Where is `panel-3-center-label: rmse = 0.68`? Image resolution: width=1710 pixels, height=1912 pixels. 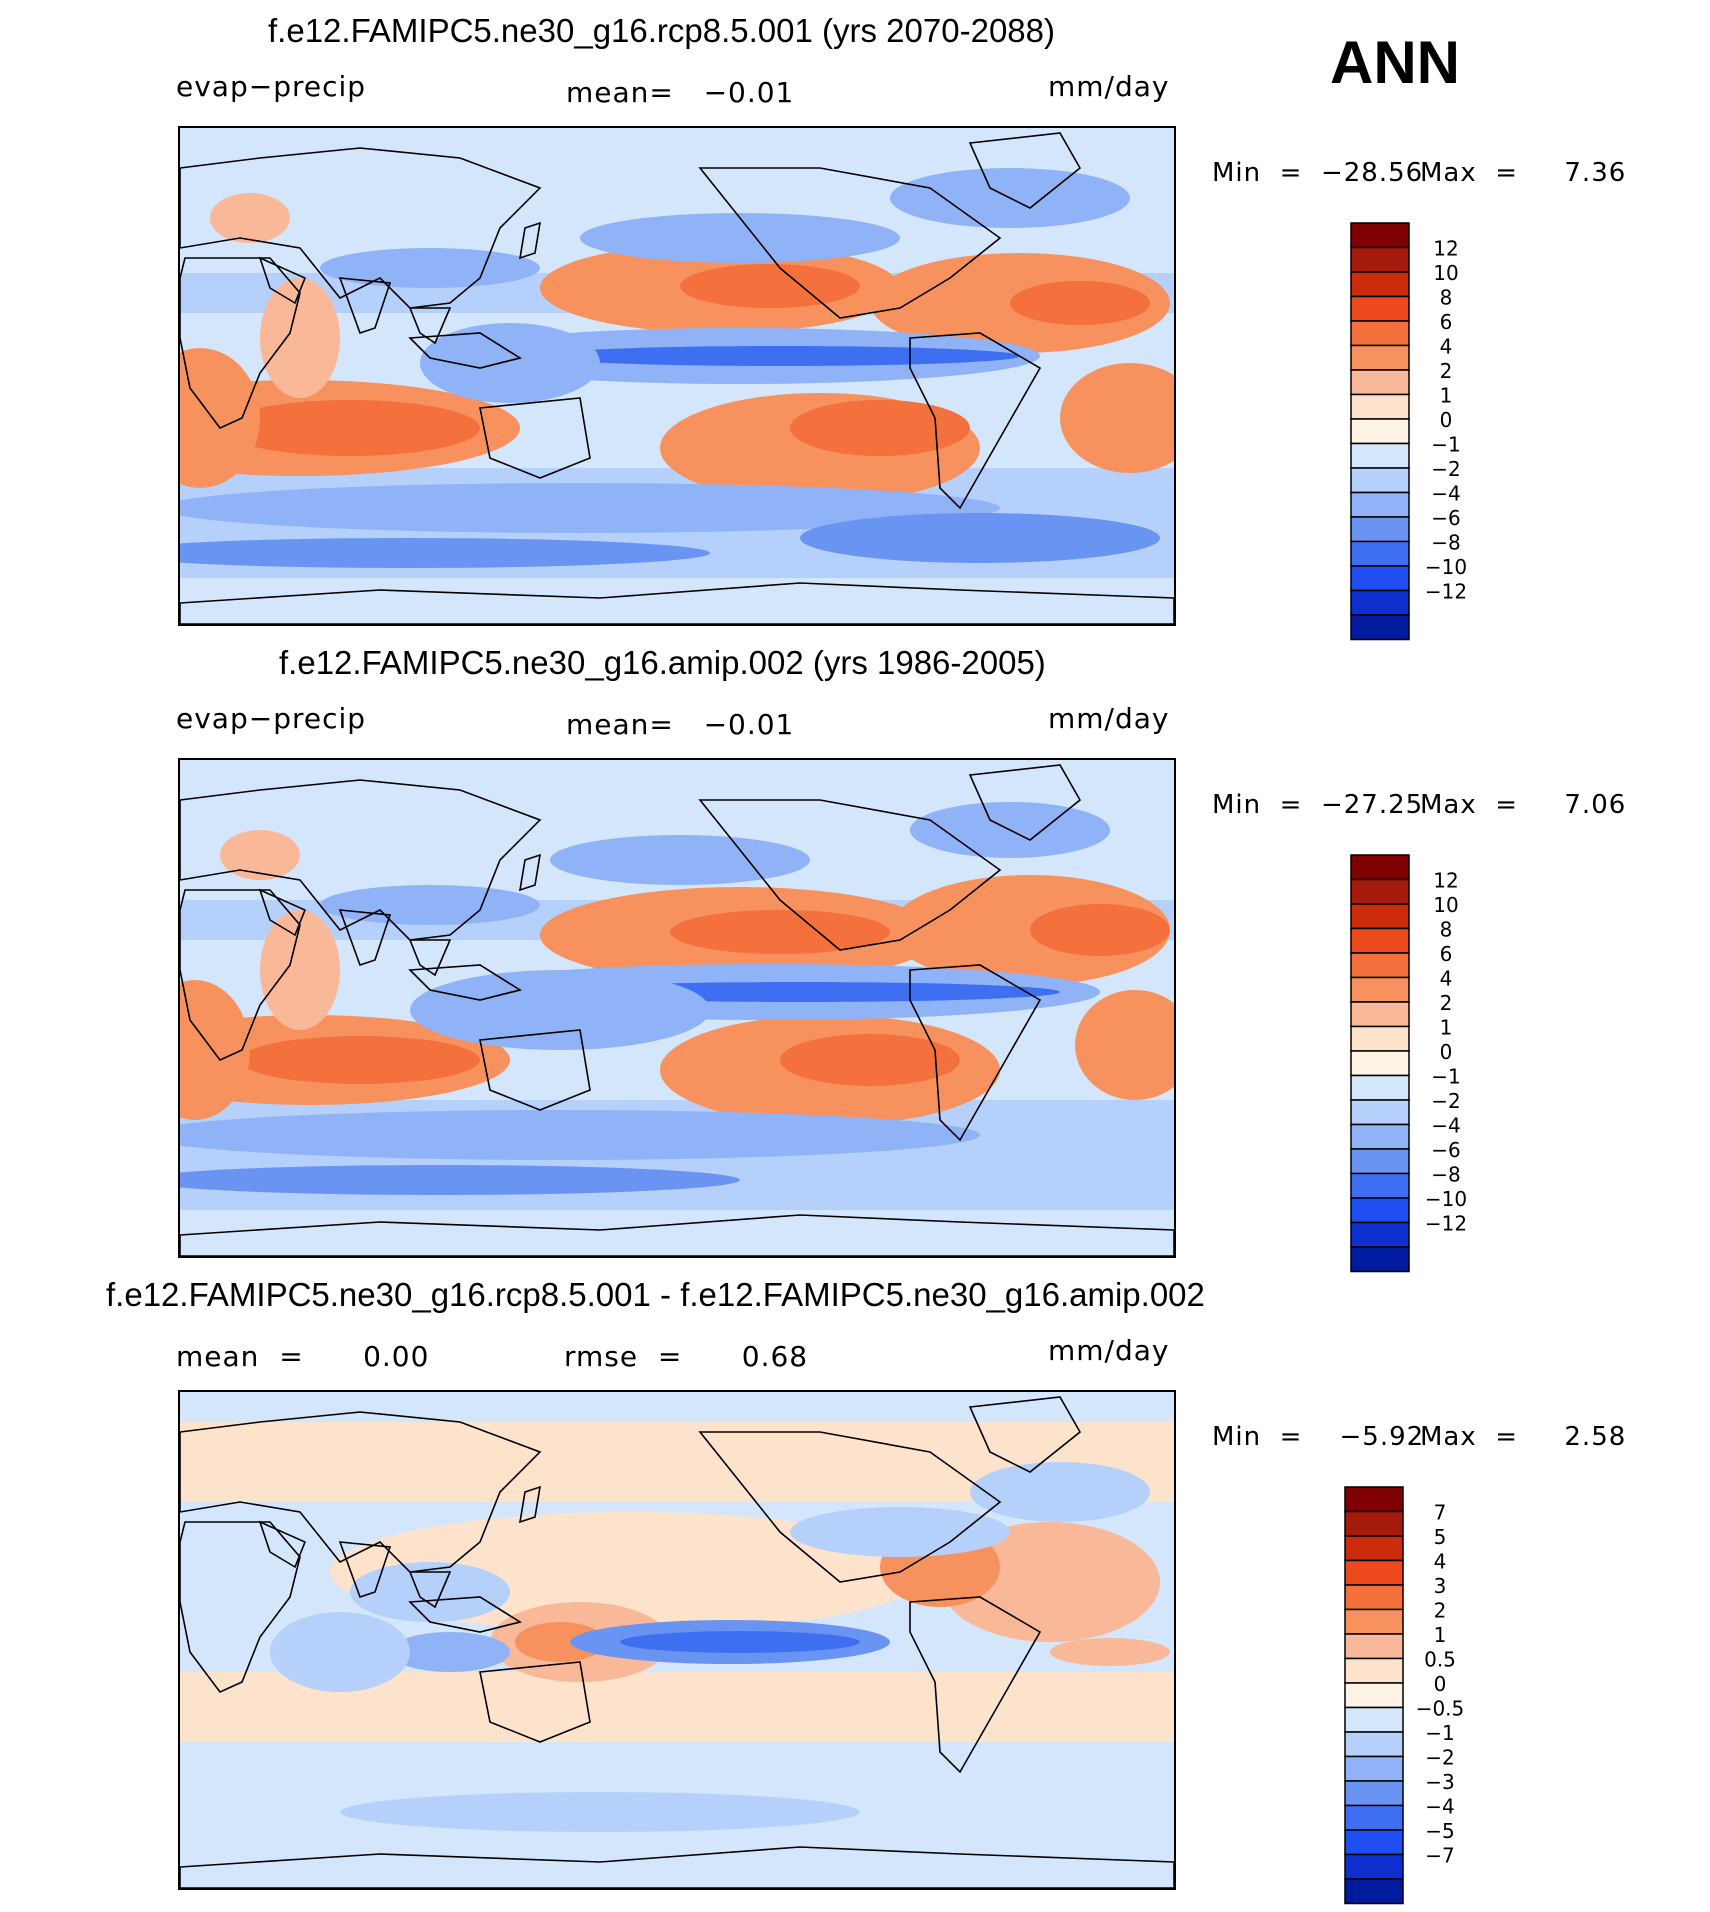
panel-3-center-label: rmse = 0.68 is located at coordinates (686, 1356).